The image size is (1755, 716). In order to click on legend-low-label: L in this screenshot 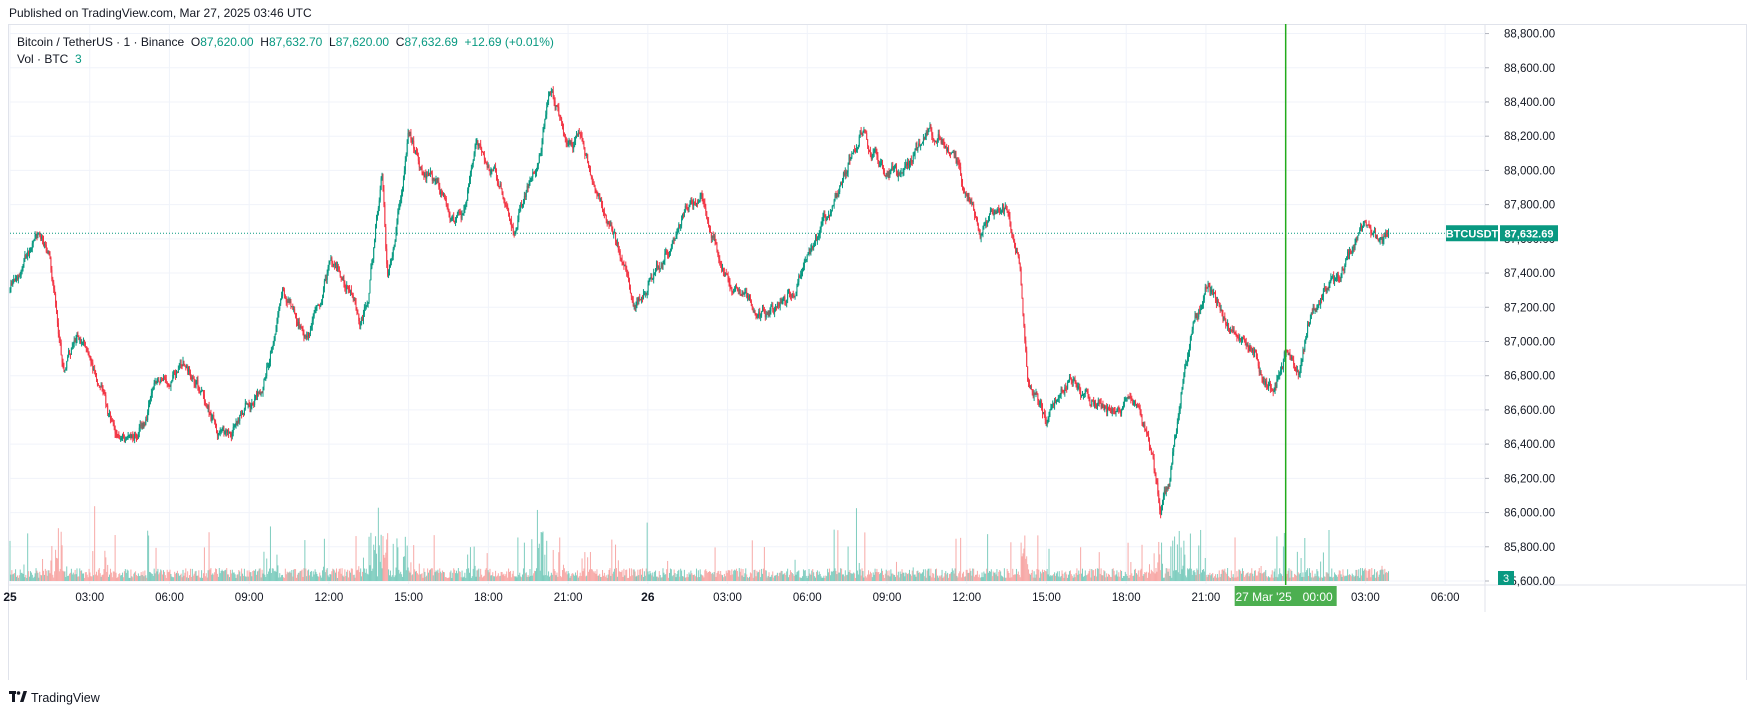, I will do `click(332, 42)`.